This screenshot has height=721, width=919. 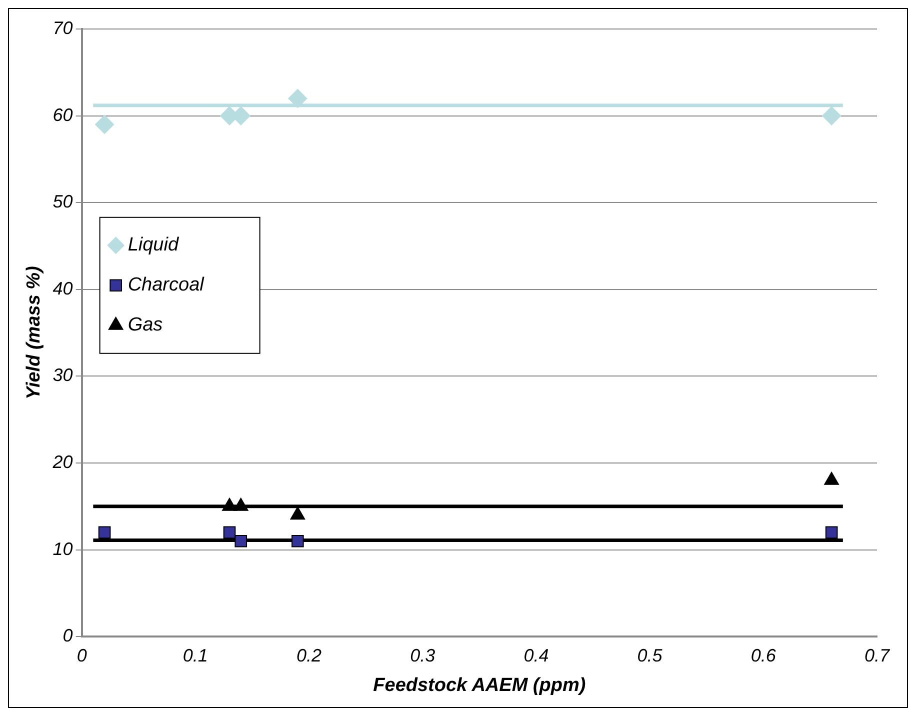 I want to click on y-tick-label: 20, so click(x=62, y=462).